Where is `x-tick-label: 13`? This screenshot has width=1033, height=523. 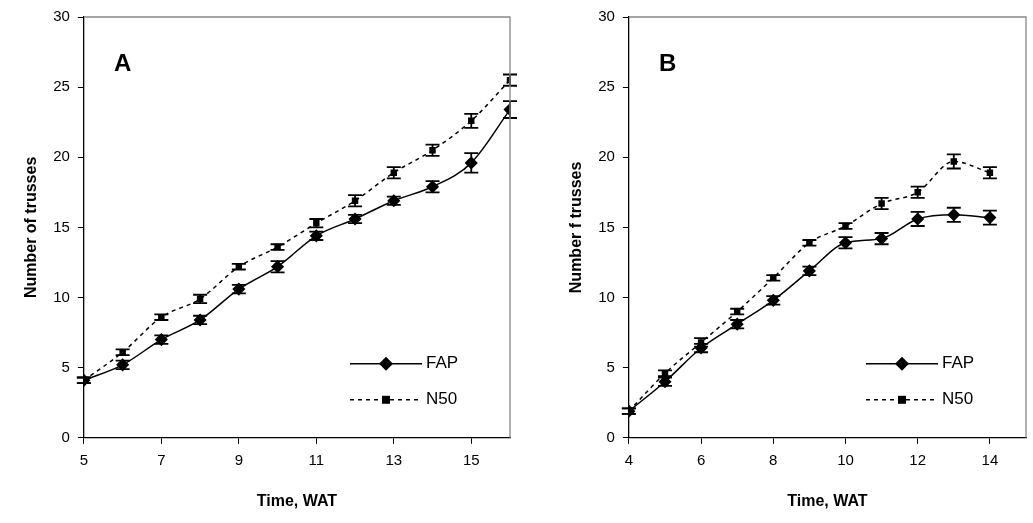
x-tick-label: 13 is located at coordinates (394, 459).